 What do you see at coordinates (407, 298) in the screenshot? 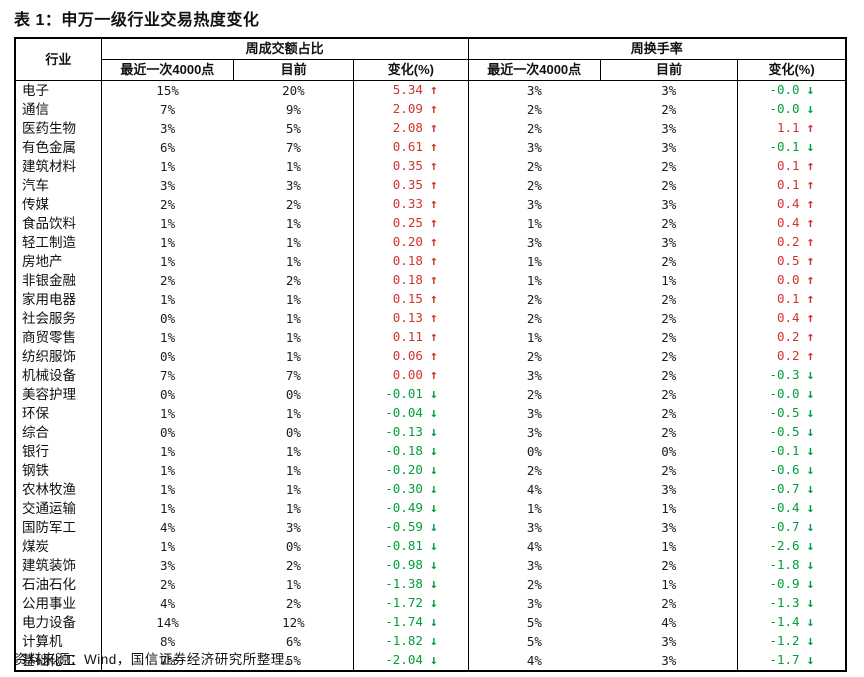
I see `vol-change-value: 0.15` at bounding box center [407, 298].